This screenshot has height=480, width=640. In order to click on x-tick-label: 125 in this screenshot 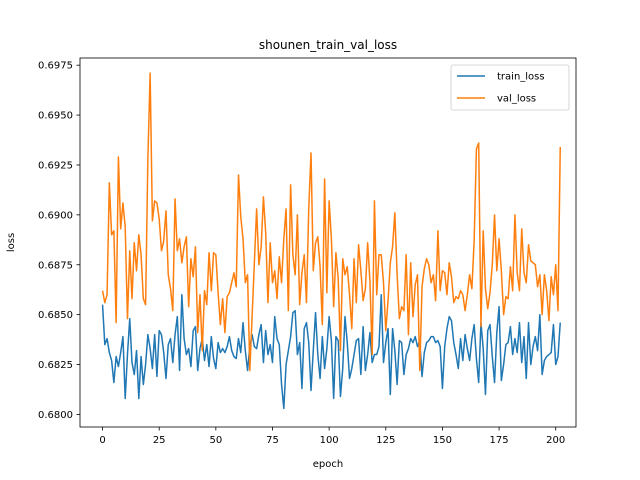, I will do `click(385, 440)`.